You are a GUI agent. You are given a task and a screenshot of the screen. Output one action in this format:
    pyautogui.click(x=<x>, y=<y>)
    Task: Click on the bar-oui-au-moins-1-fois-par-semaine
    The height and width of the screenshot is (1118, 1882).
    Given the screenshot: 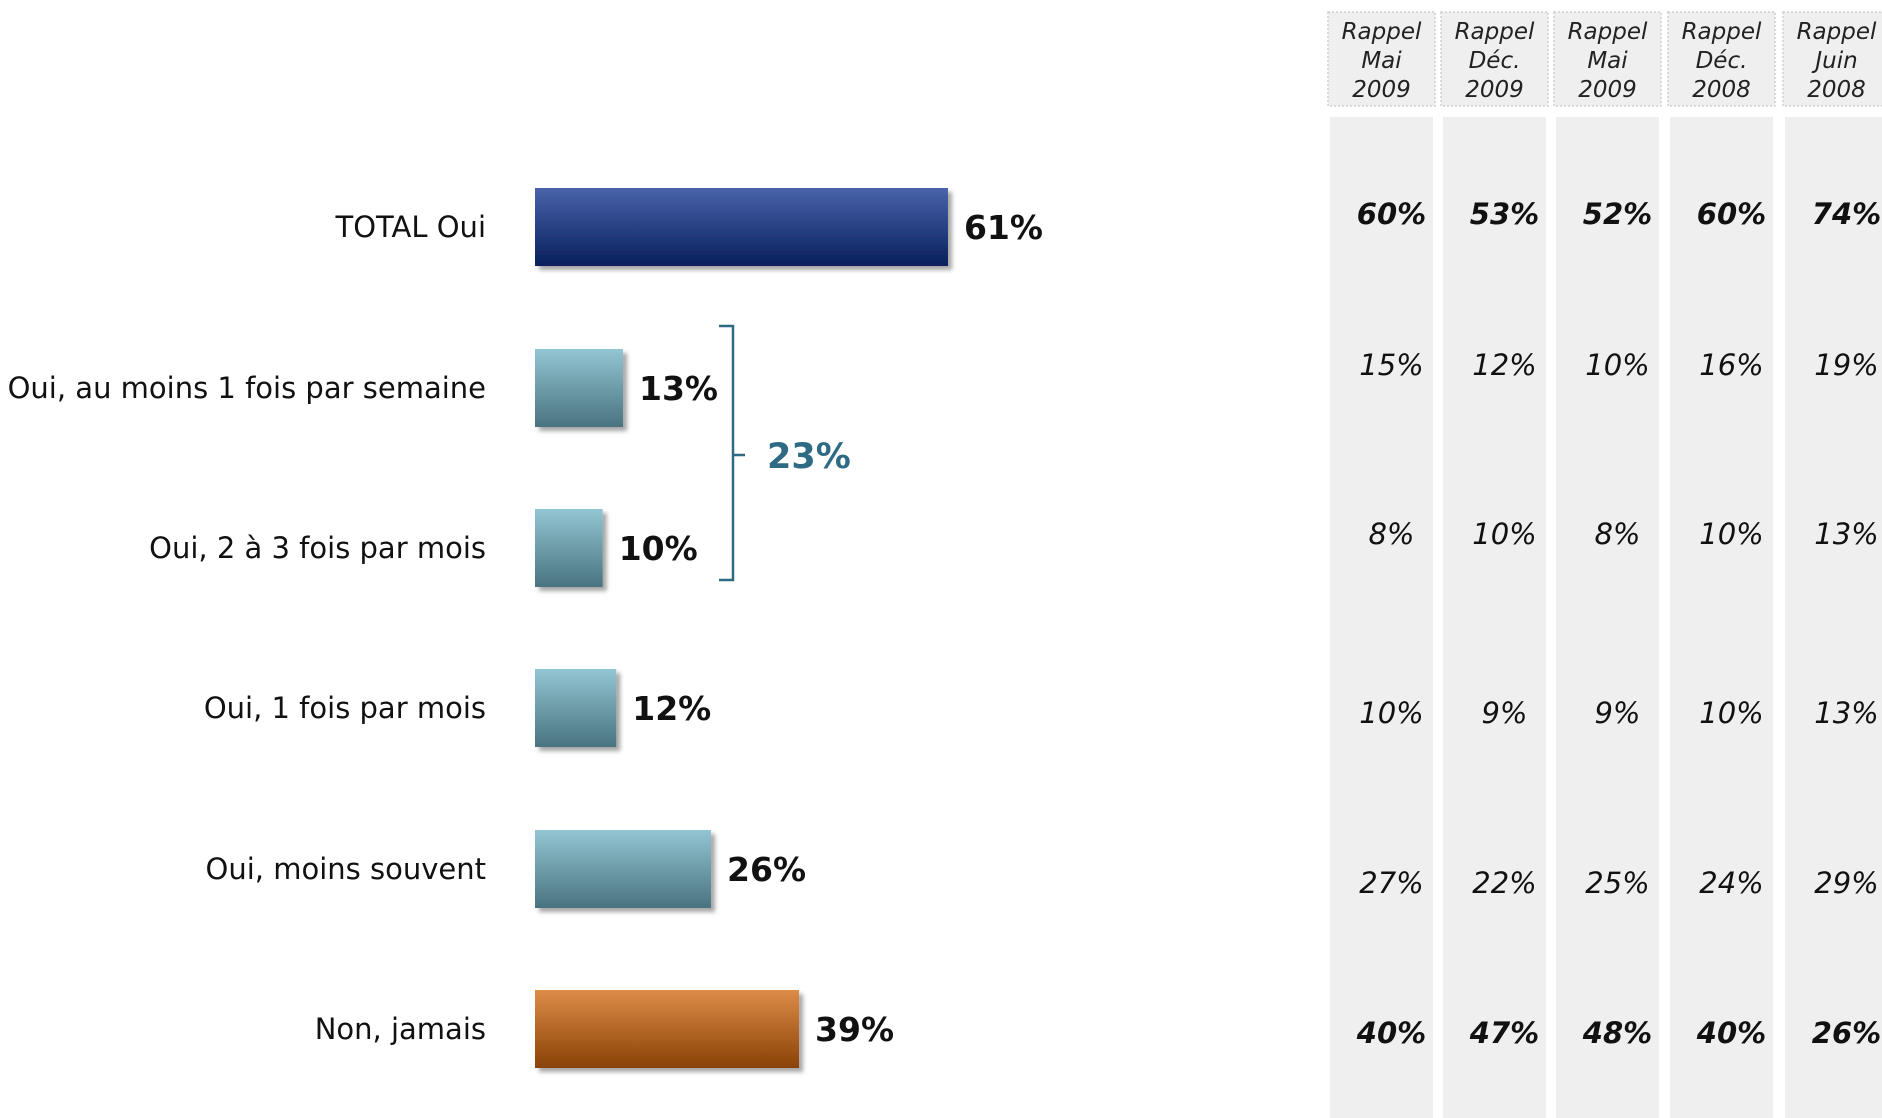 What is the action you would take?
    pyautogui.click(x=579, y=388)
    